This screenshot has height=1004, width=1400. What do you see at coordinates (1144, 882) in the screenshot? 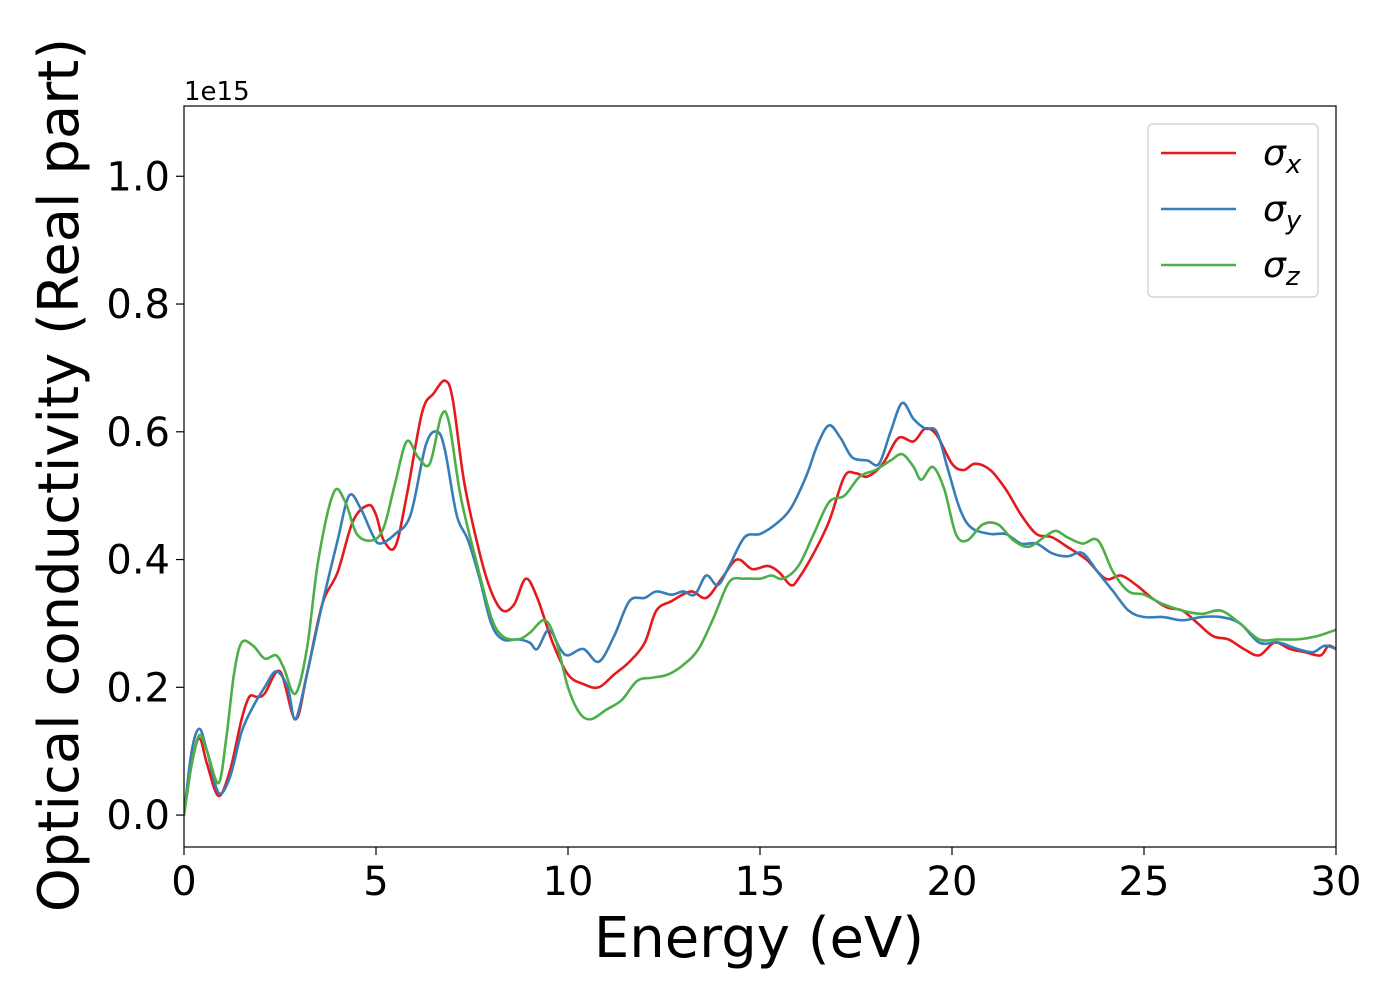
I see `x-tick-label: 25` at bounding box center [1144, 882].